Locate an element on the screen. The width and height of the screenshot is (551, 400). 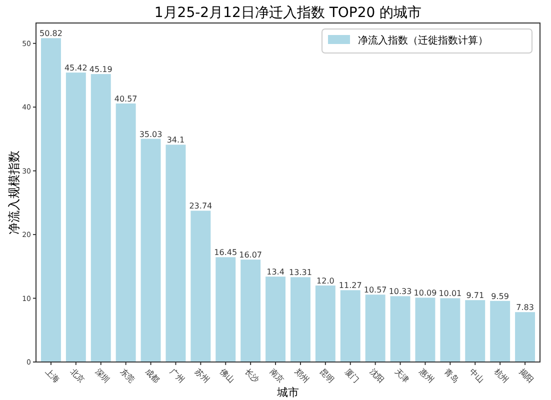
x-tick-label: 揭阳 is located at coordinates (527, 376).